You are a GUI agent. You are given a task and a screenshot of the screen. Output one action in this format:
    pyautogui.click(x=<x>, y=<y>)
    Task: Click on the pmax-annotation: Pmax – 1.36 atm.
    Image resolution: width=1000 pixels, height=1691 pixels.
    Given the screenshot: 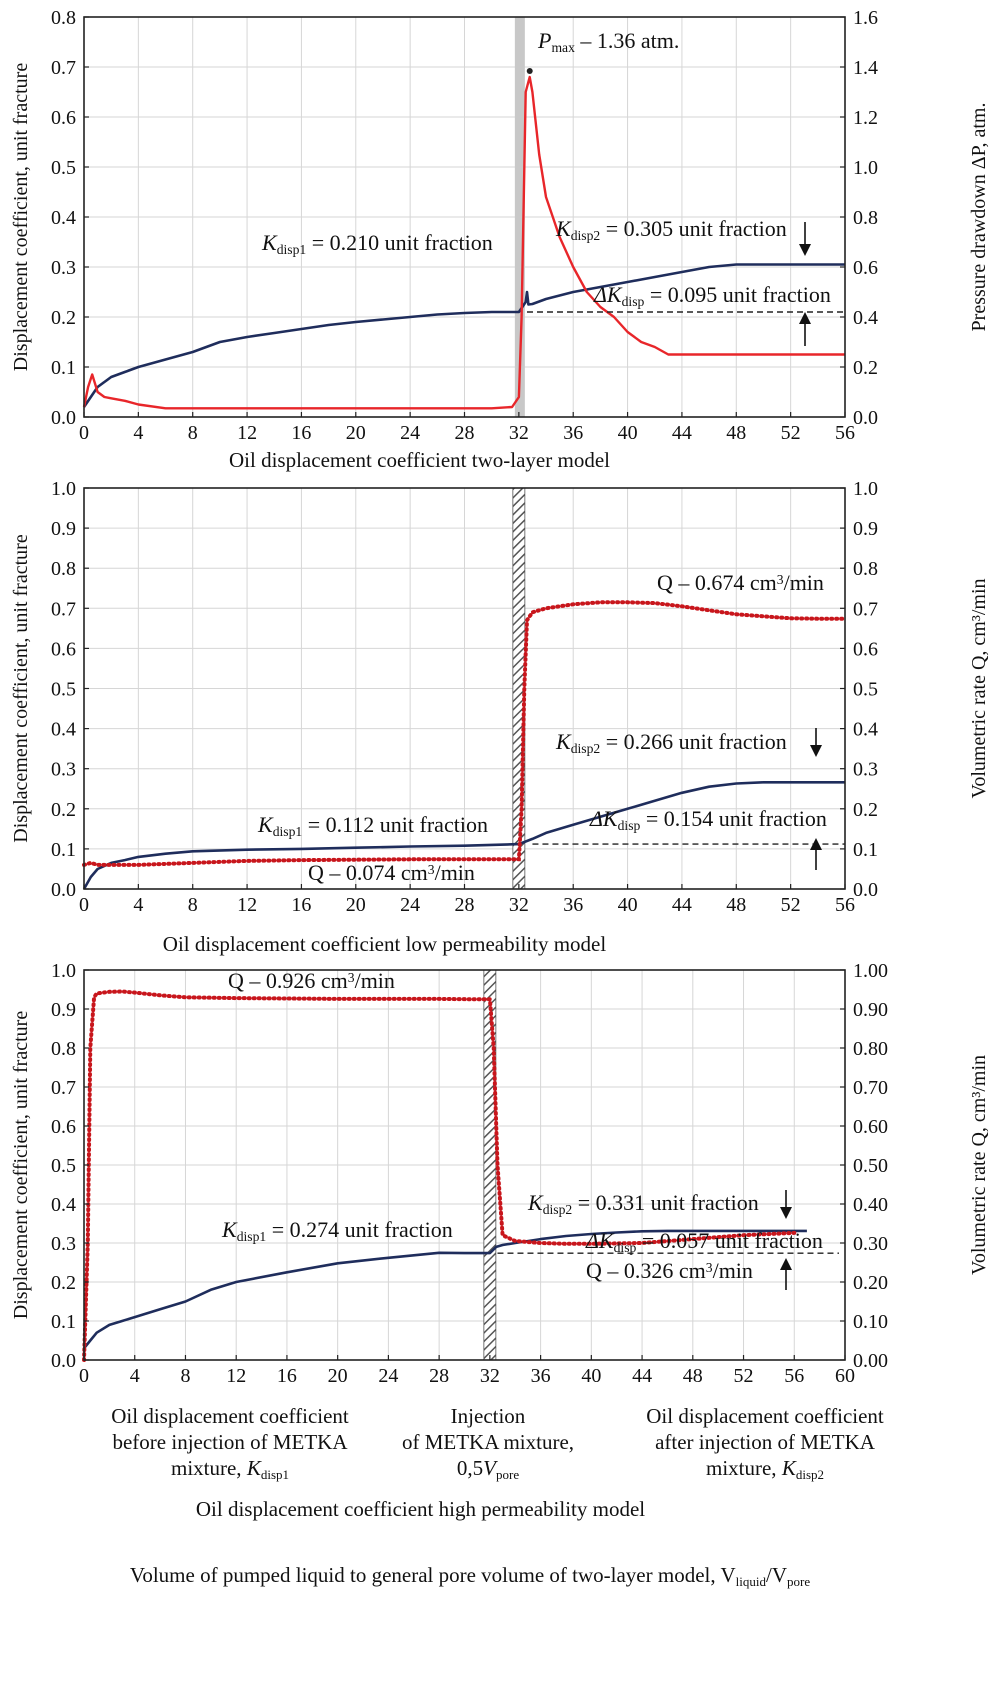 What is the action you would take?
    pyautogui.click(x=608, y=41)
    